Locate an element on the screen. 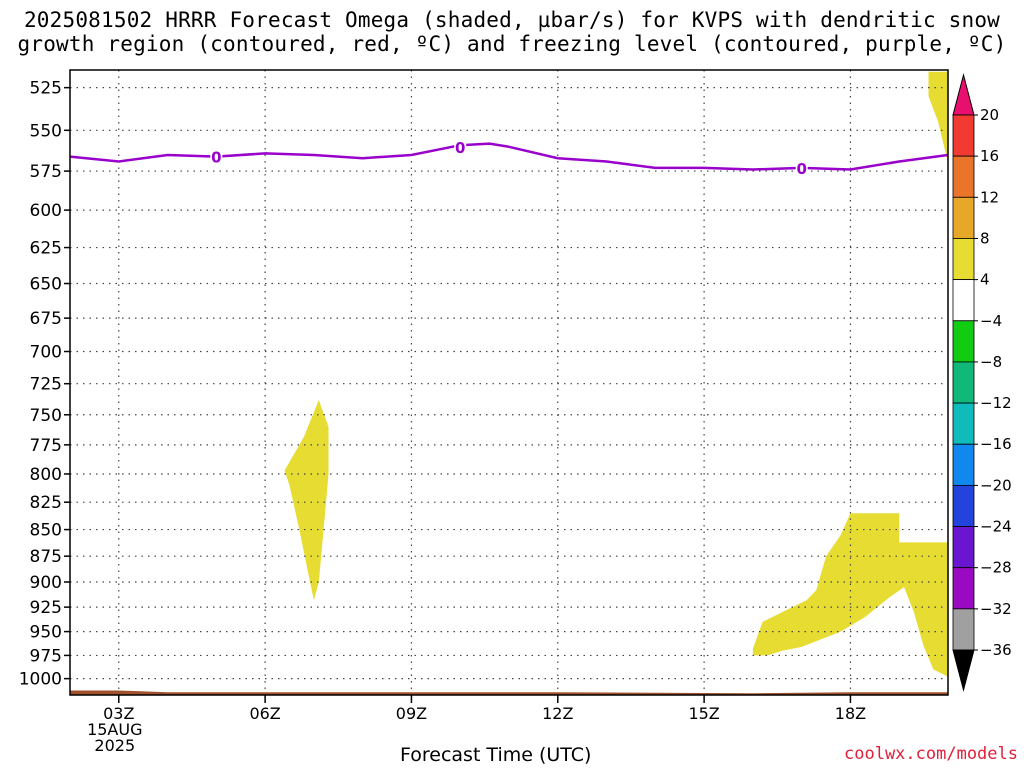 This screenshot has width=1024, height=768. colorbar-label-2: 12 is located at coordinates (989, 197).